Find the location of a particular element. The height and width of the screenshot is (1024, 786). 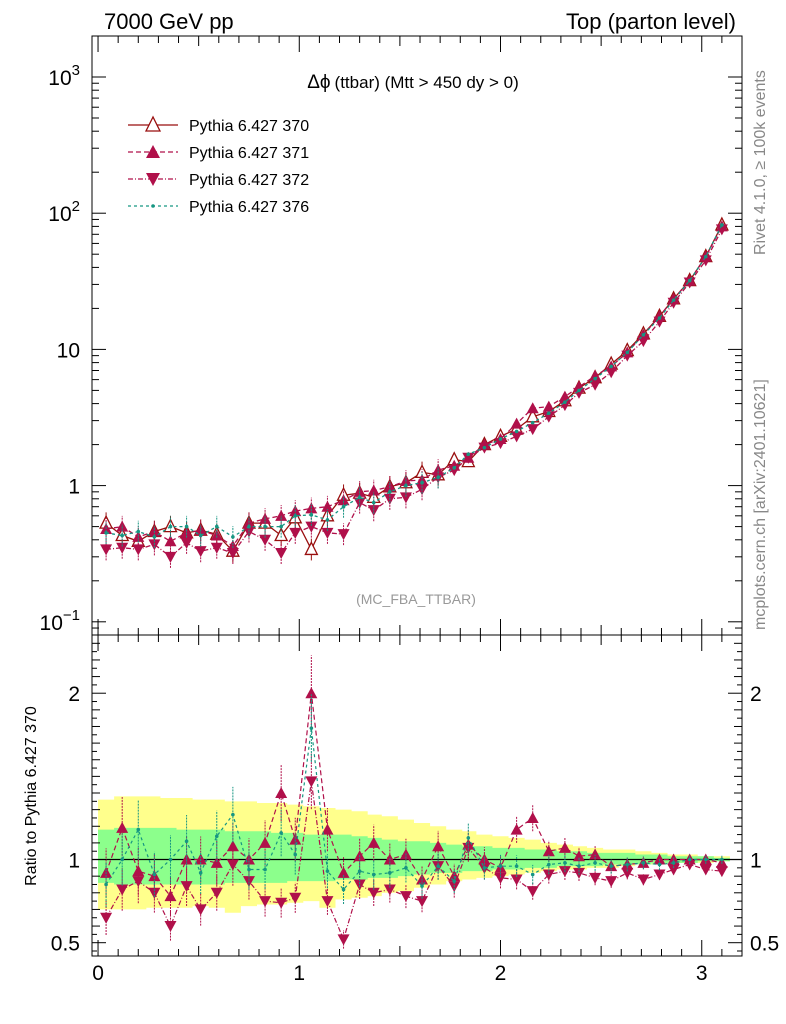

uncertainty-band-inner is located at coordinates (414, 856).